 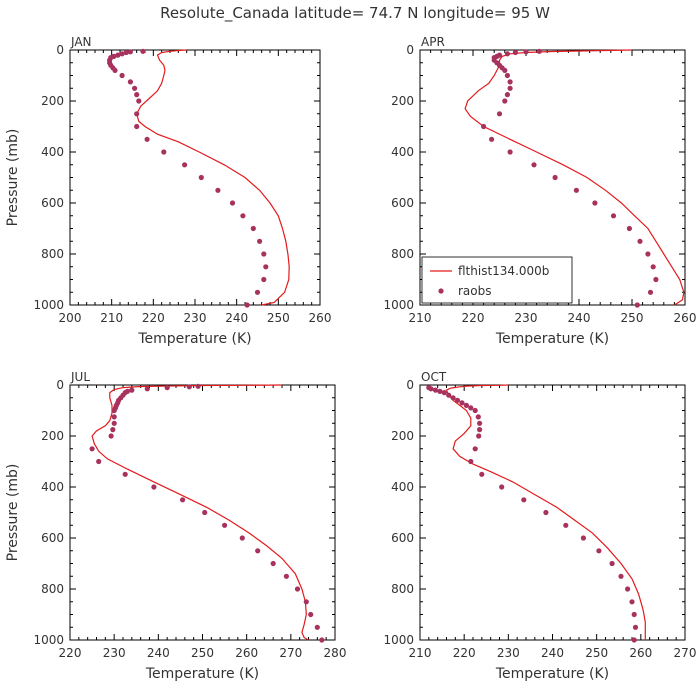 What do you see at coordinates (200, 512) in the screenshot?
I see `model-line` at bounding box center [200, 512].